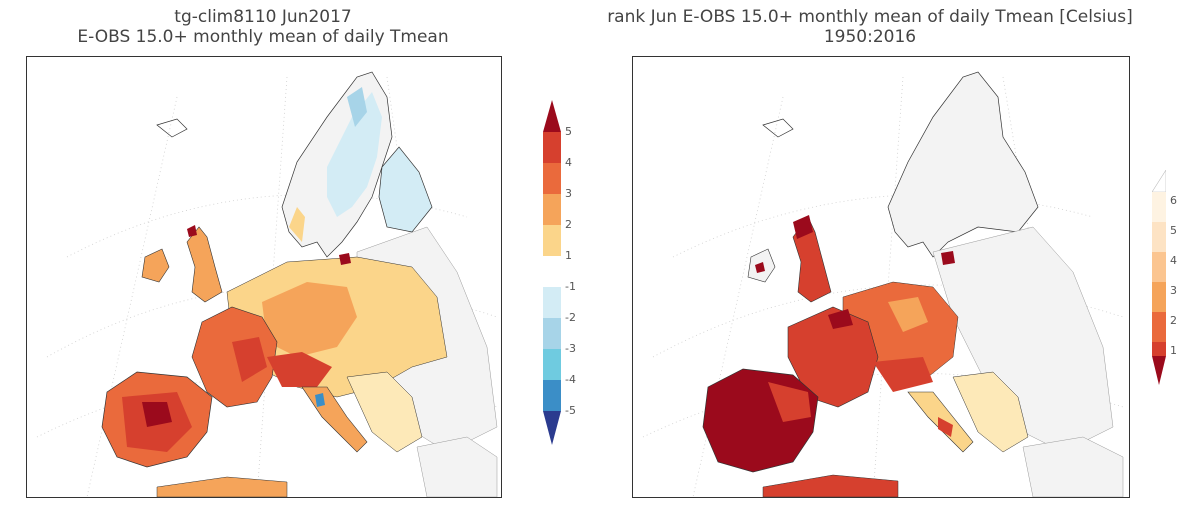 This screenshot has width=1200, height=510. What do you see at coordinates (1173, 320) in the screenshot?
I see `right-tick: 2` at bounding box center [1173, 320].